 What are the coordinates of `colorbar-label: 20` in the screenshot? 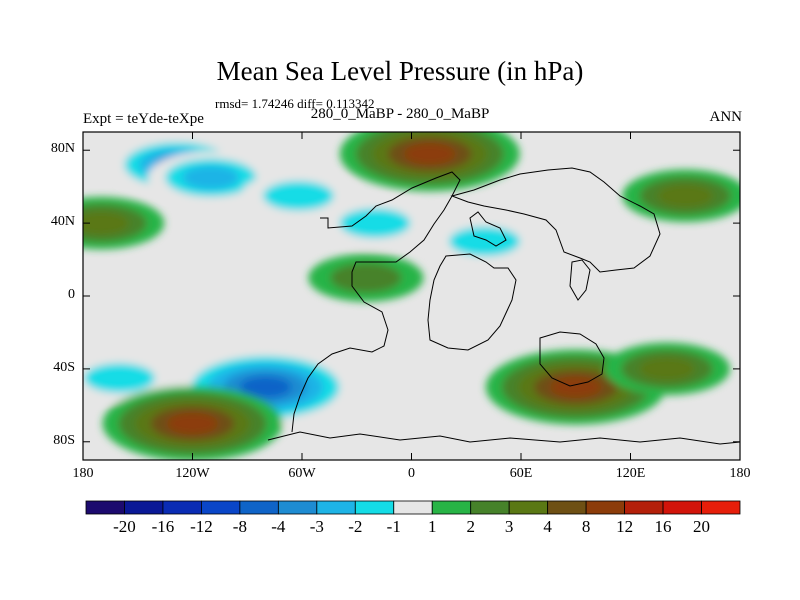 It's located at (702, 526).